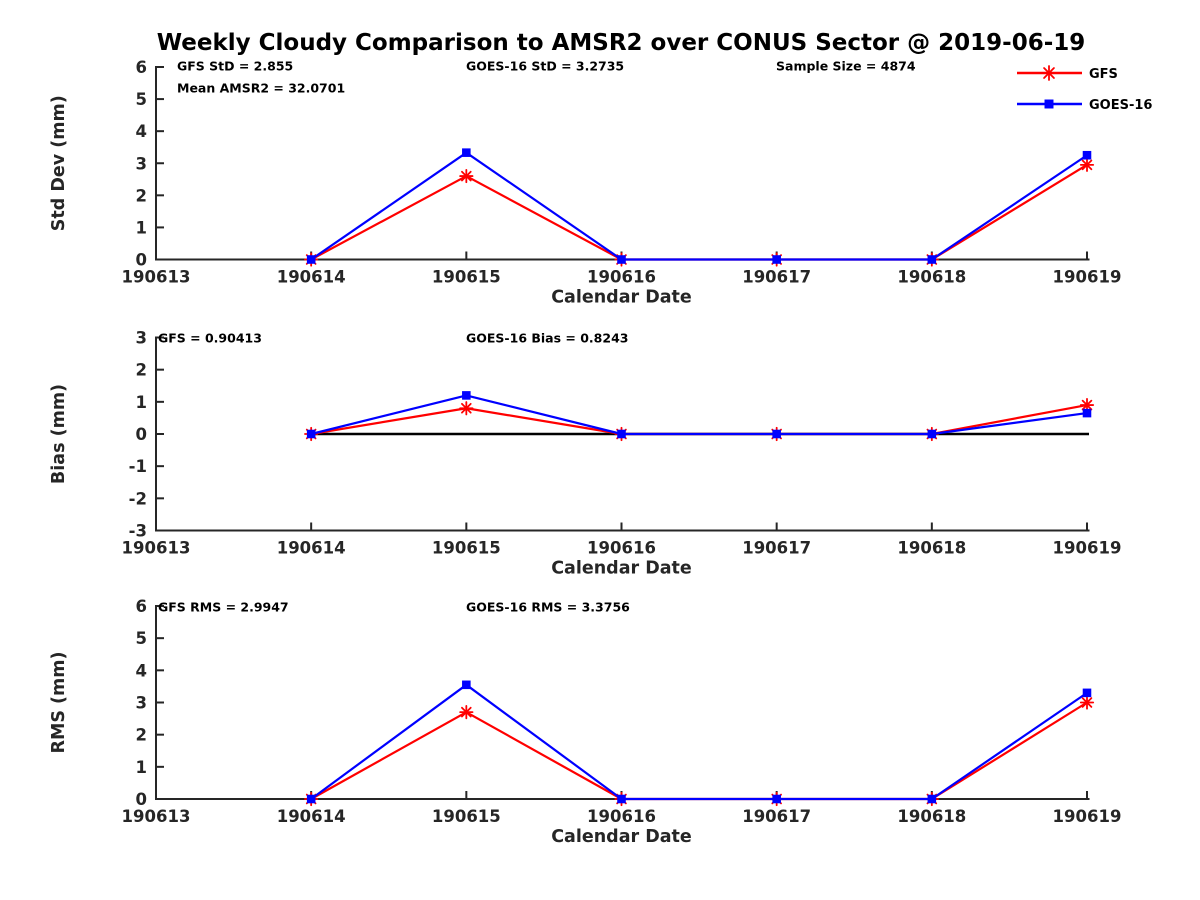  Describe the element at coordinates (223, 607) in the screenshot. I see `annotation: GFS RMS = 2.9947` at that location.